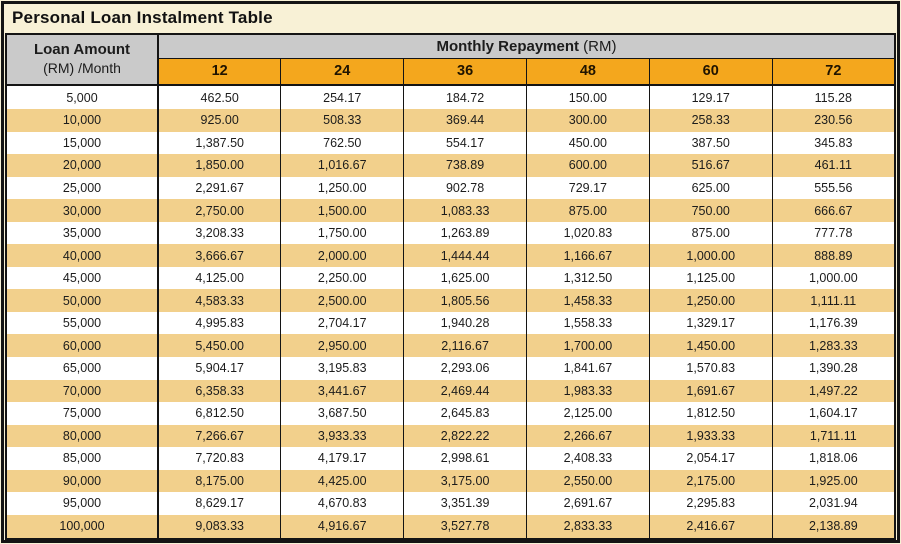  I want to click on loan-amount-cell: 10,000, so click(82, 120).